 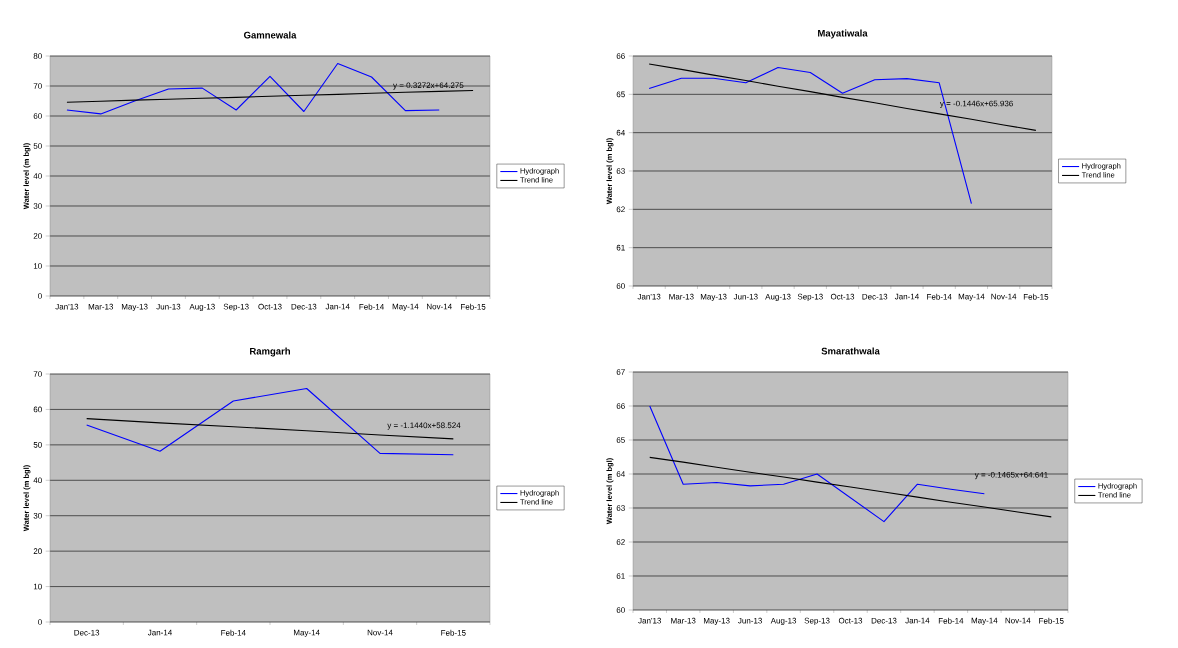 I want to click on annotation: y = -0.1465x+64.641, so click(x=1011, y=475).